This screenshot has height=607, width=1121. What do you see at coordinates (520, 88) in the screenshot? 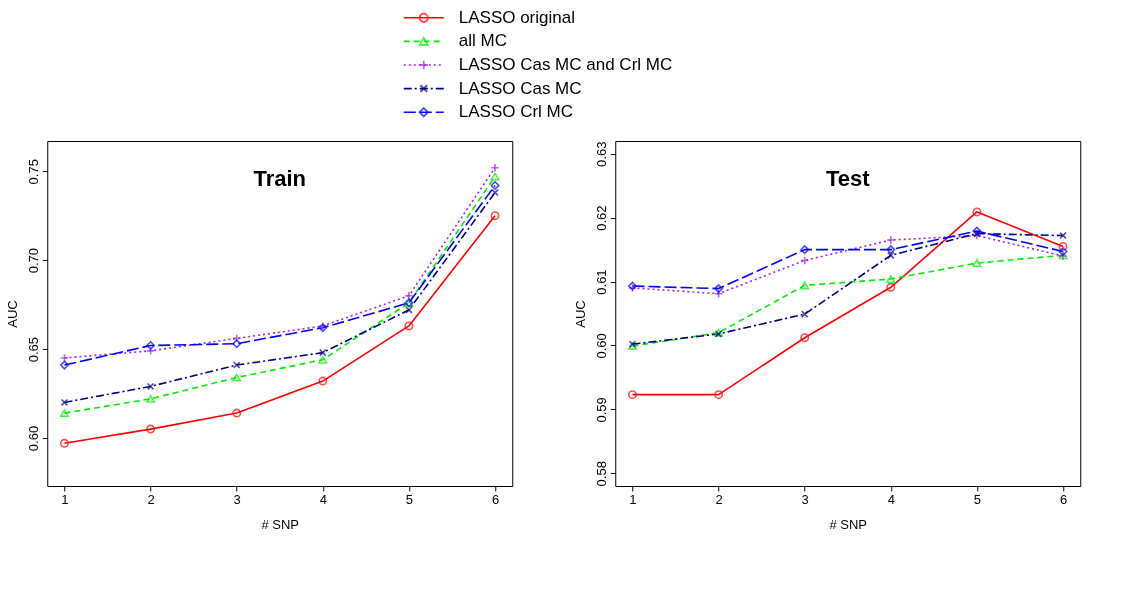
I see `legend-label: LASSO Cas MC` at bounding box center [520, 88].